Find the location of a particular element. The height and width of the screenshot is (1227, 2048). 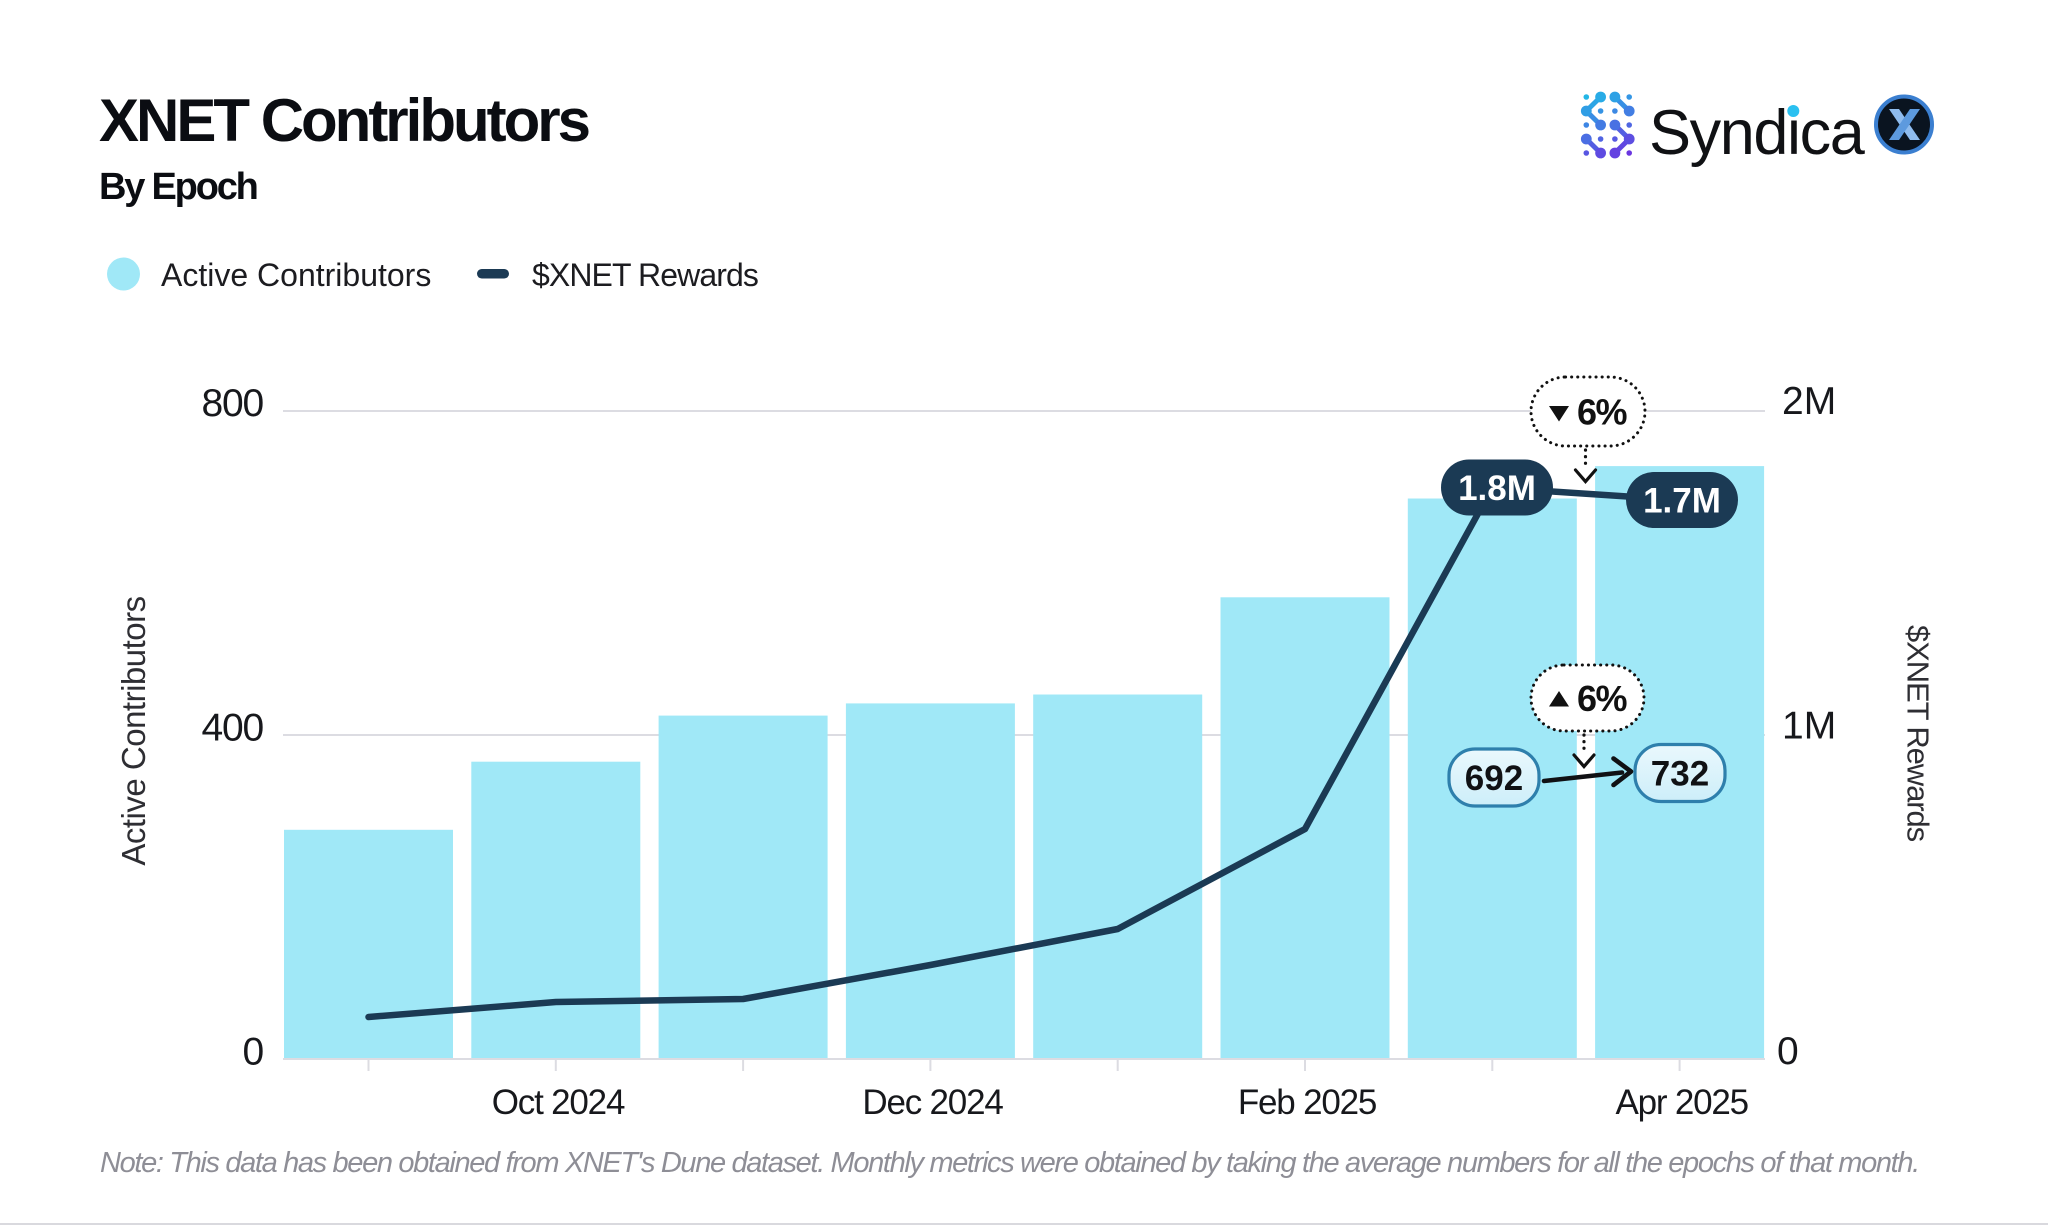

svg-text: 692 is located at coordinates (1494, 778).